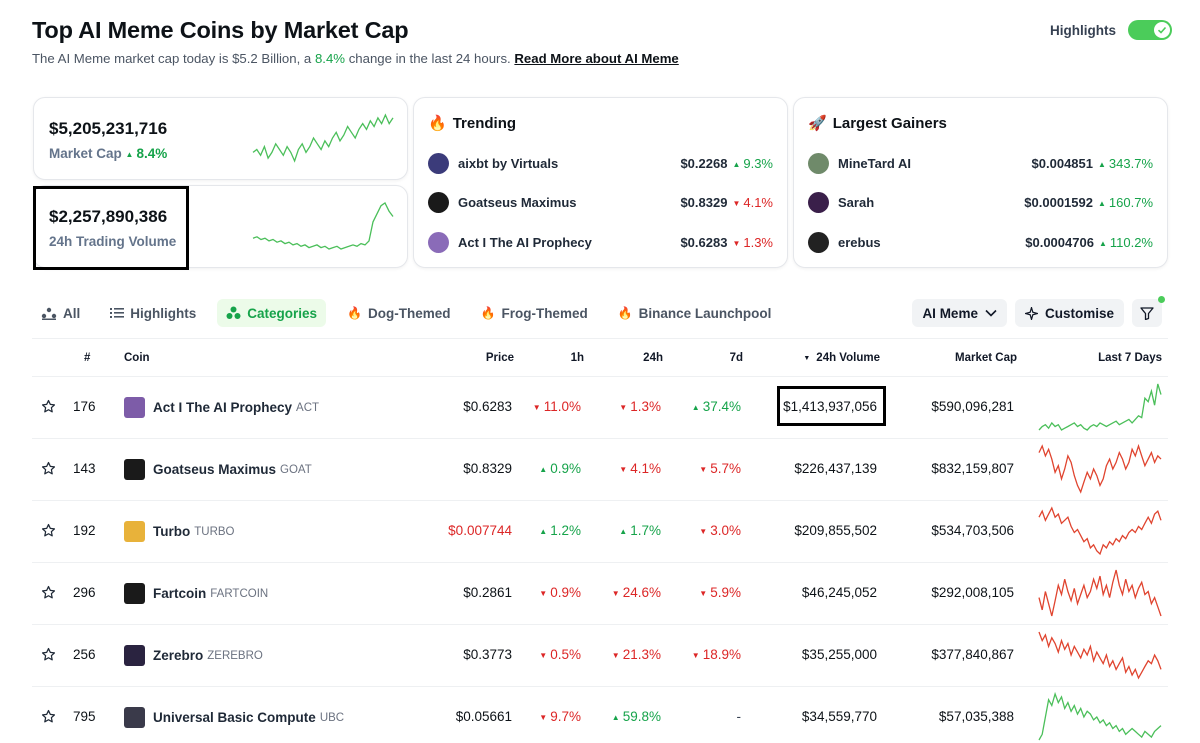 This screenshot has height=743, width=1200. Describe the element at coordinates (330, 58) in the screenshot. I see `subtitle-change: 8.4%` at that location.